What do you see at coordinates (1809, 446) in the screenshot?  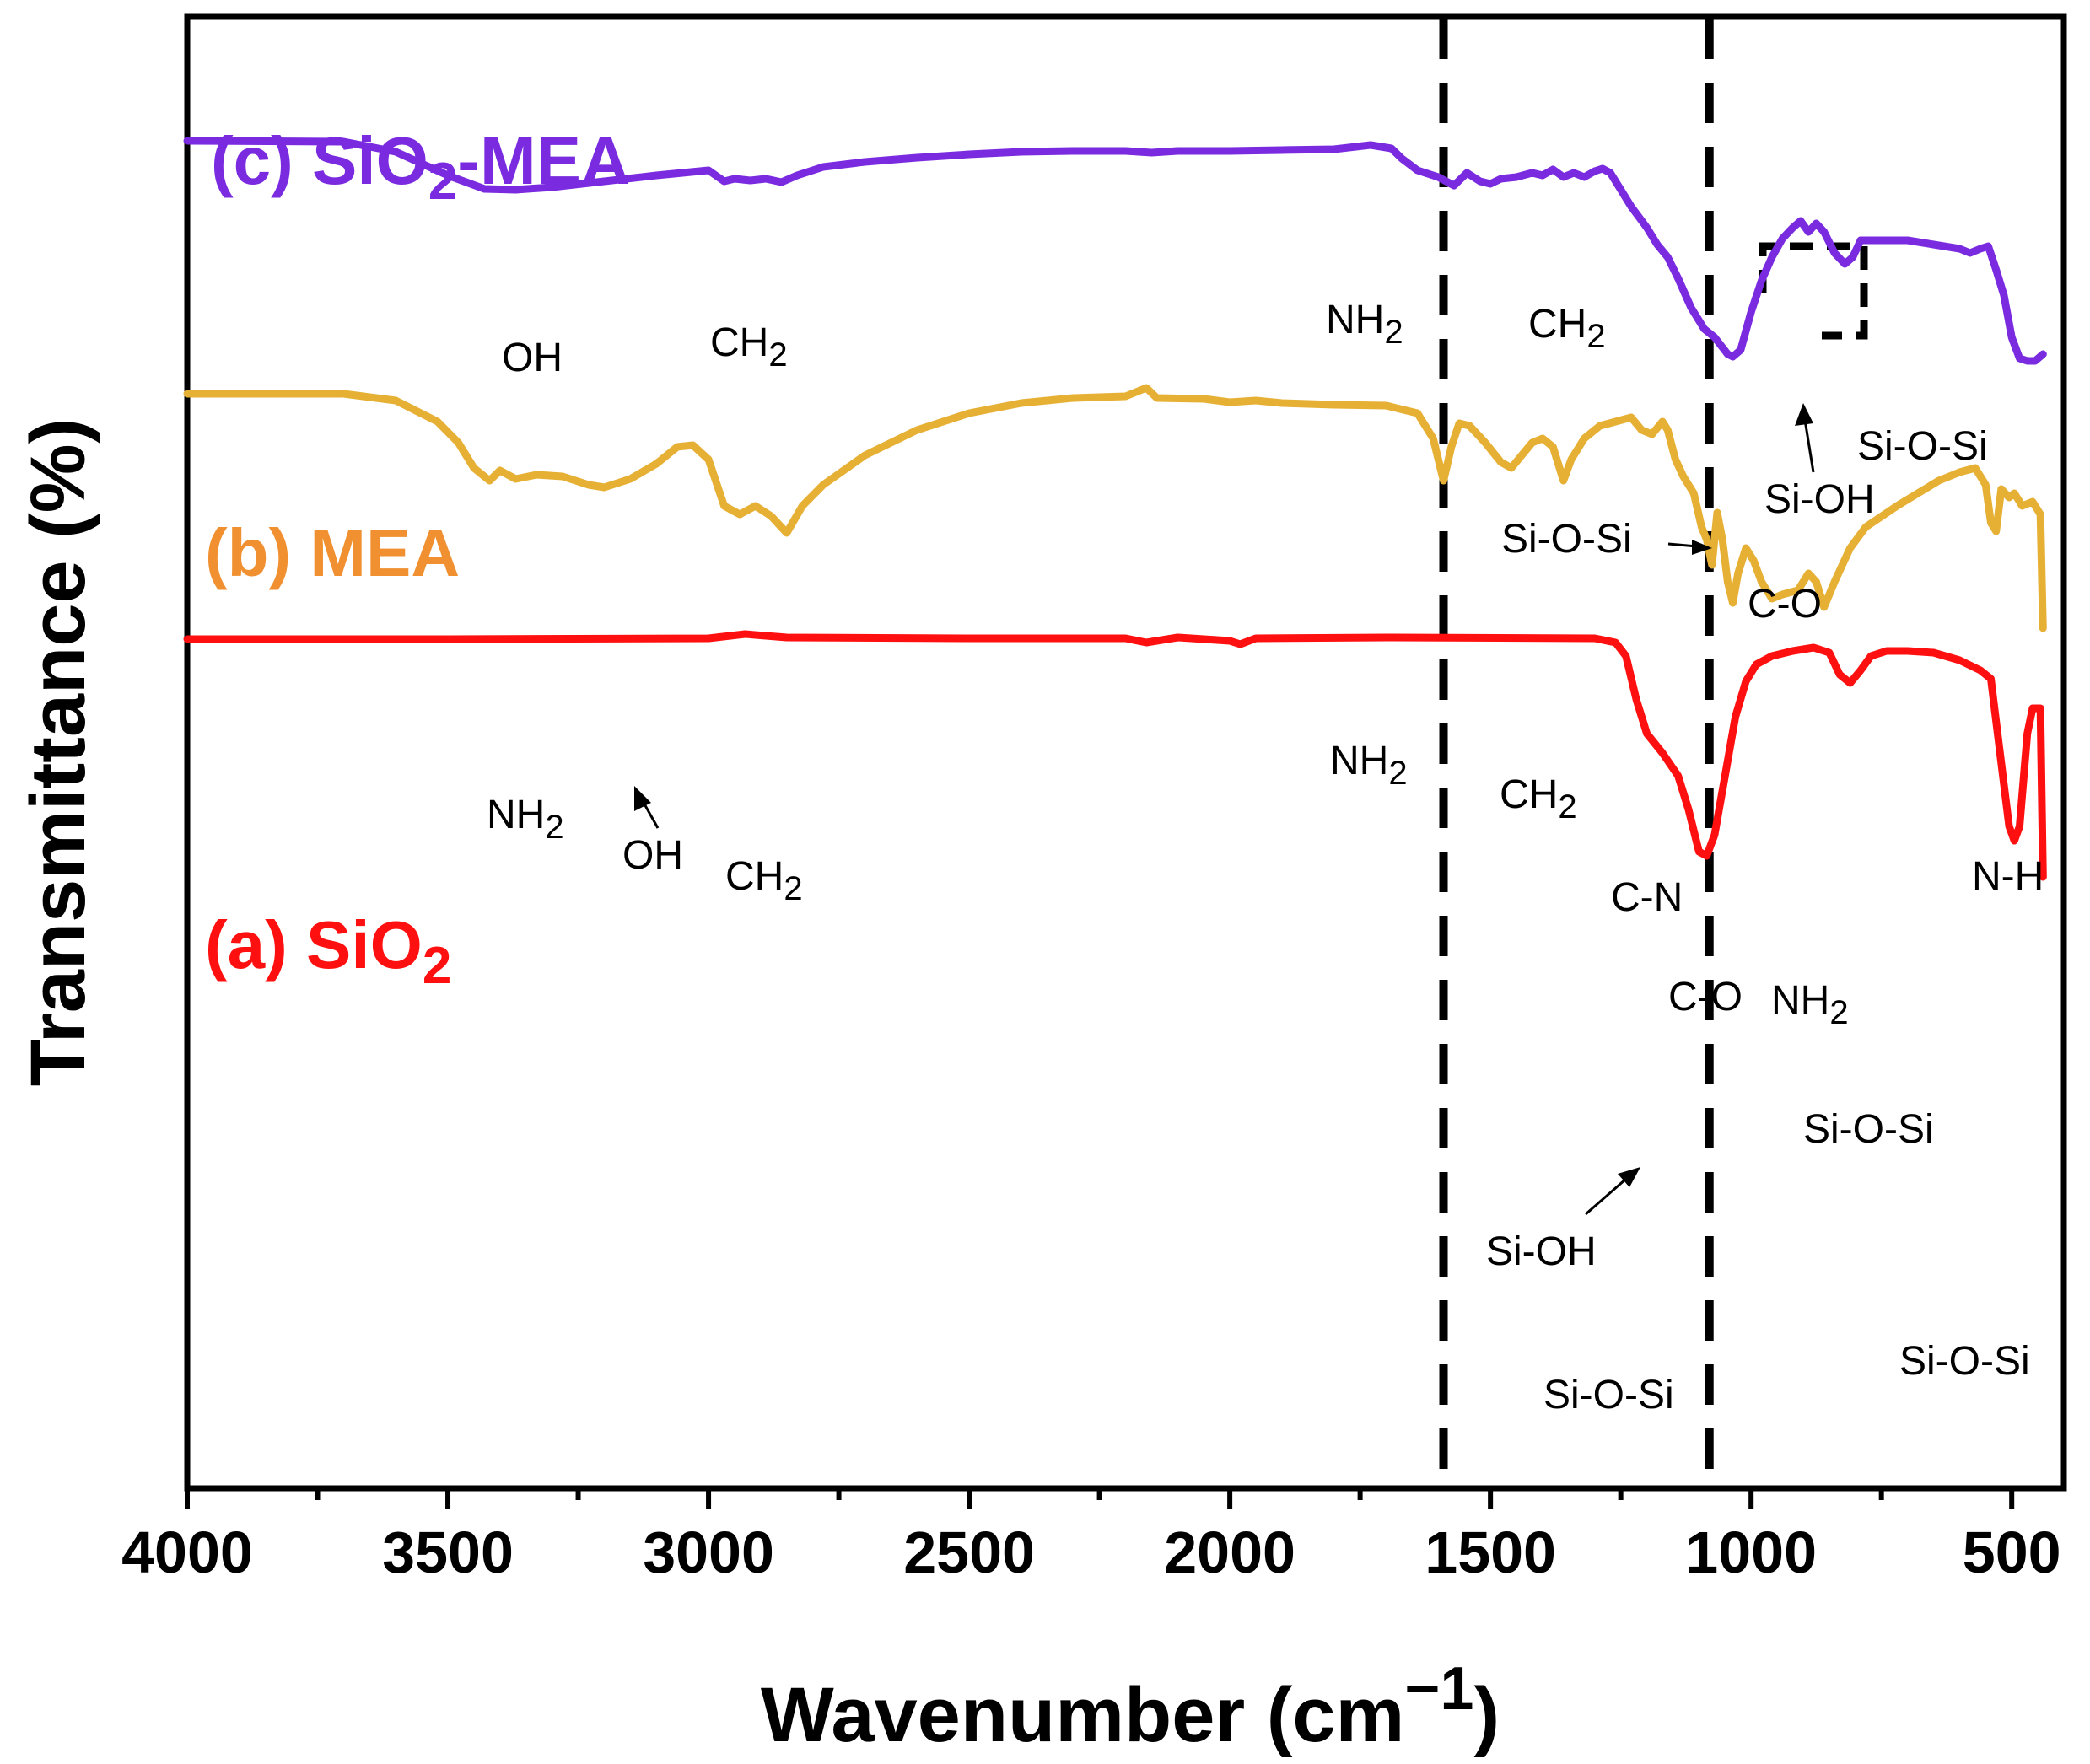 I see `arrow-si-oh-c` at bounding box center [1809, 446].